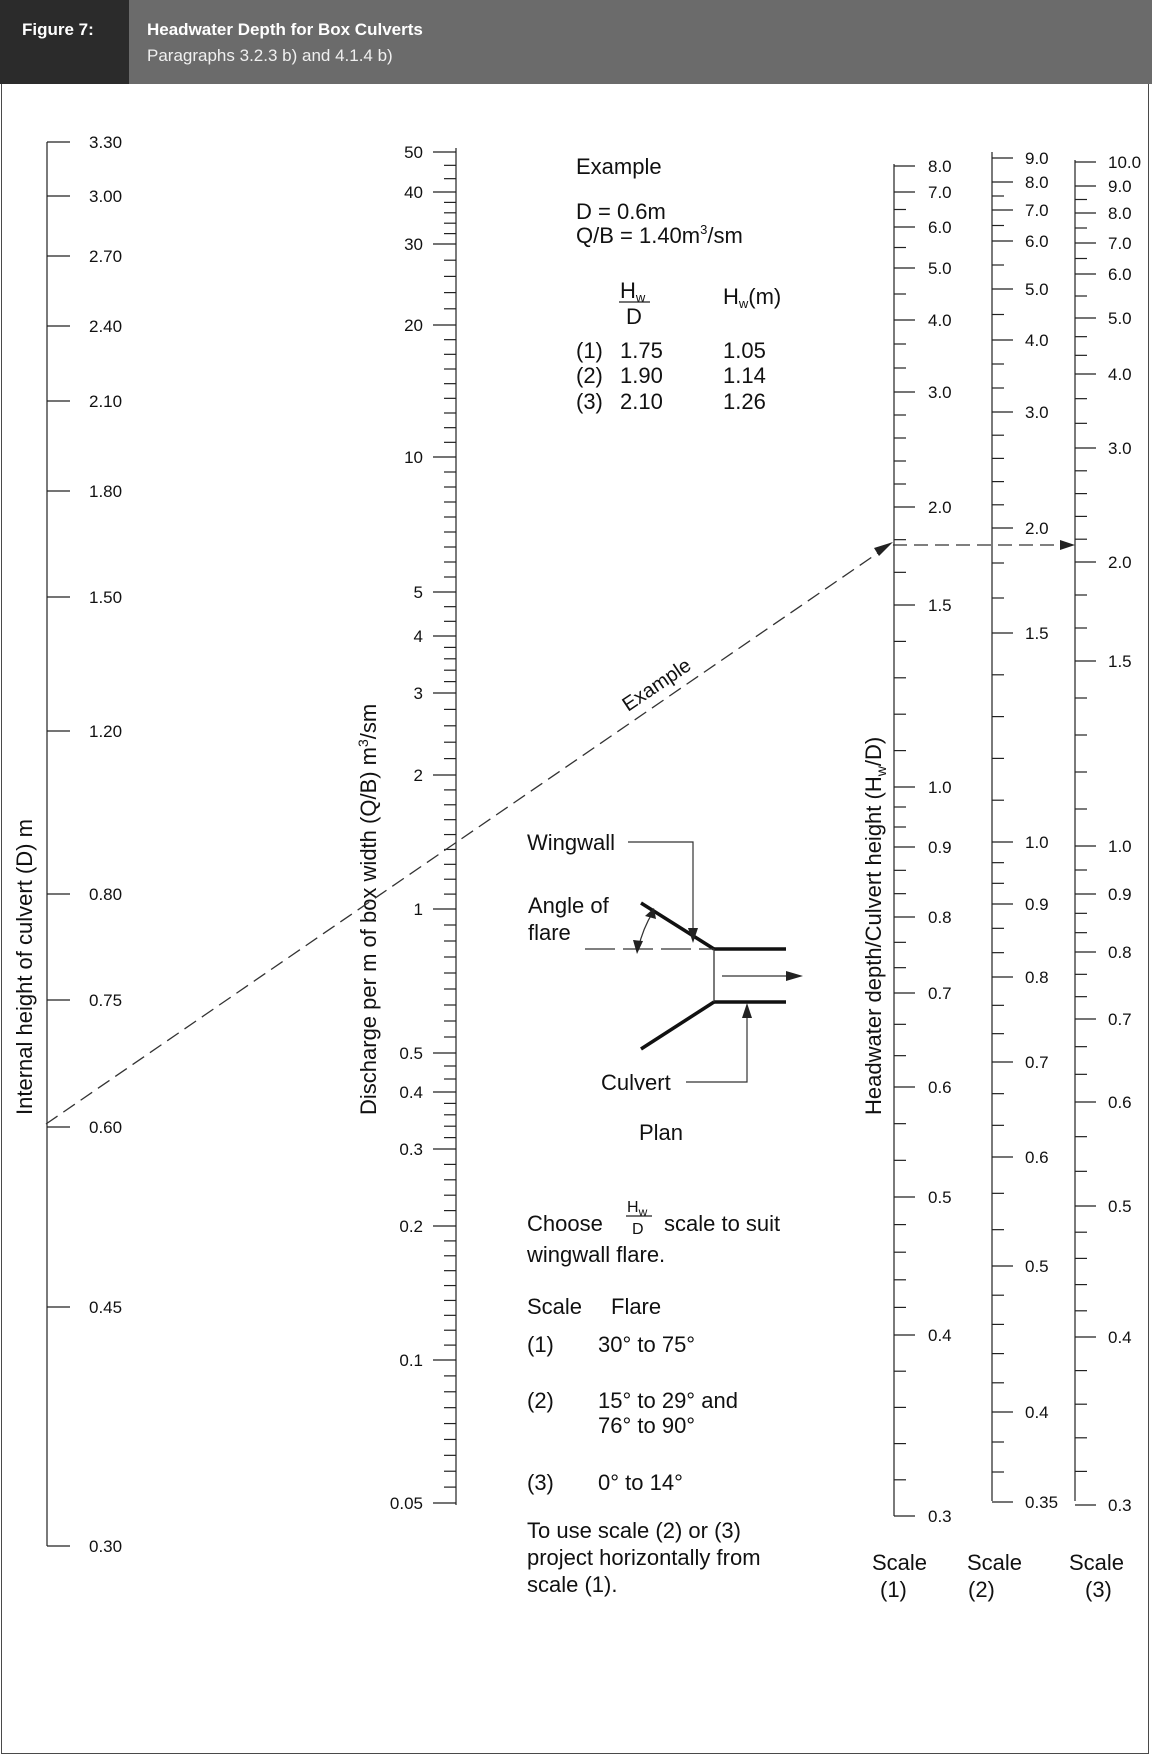 Image resolution: width=1152 pixels, height=1756 pixels. Describe the element at coordinates (744, 375) in the screenshot. I see `svg-text: 1.14` at that location.